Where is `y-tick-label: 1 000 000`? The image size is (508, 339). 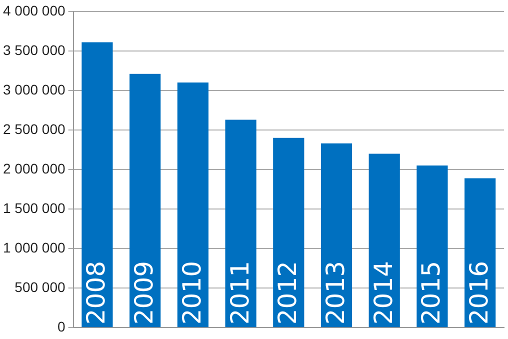 y-tick-label: 1 000 000 is located at coordinates (34, 247).